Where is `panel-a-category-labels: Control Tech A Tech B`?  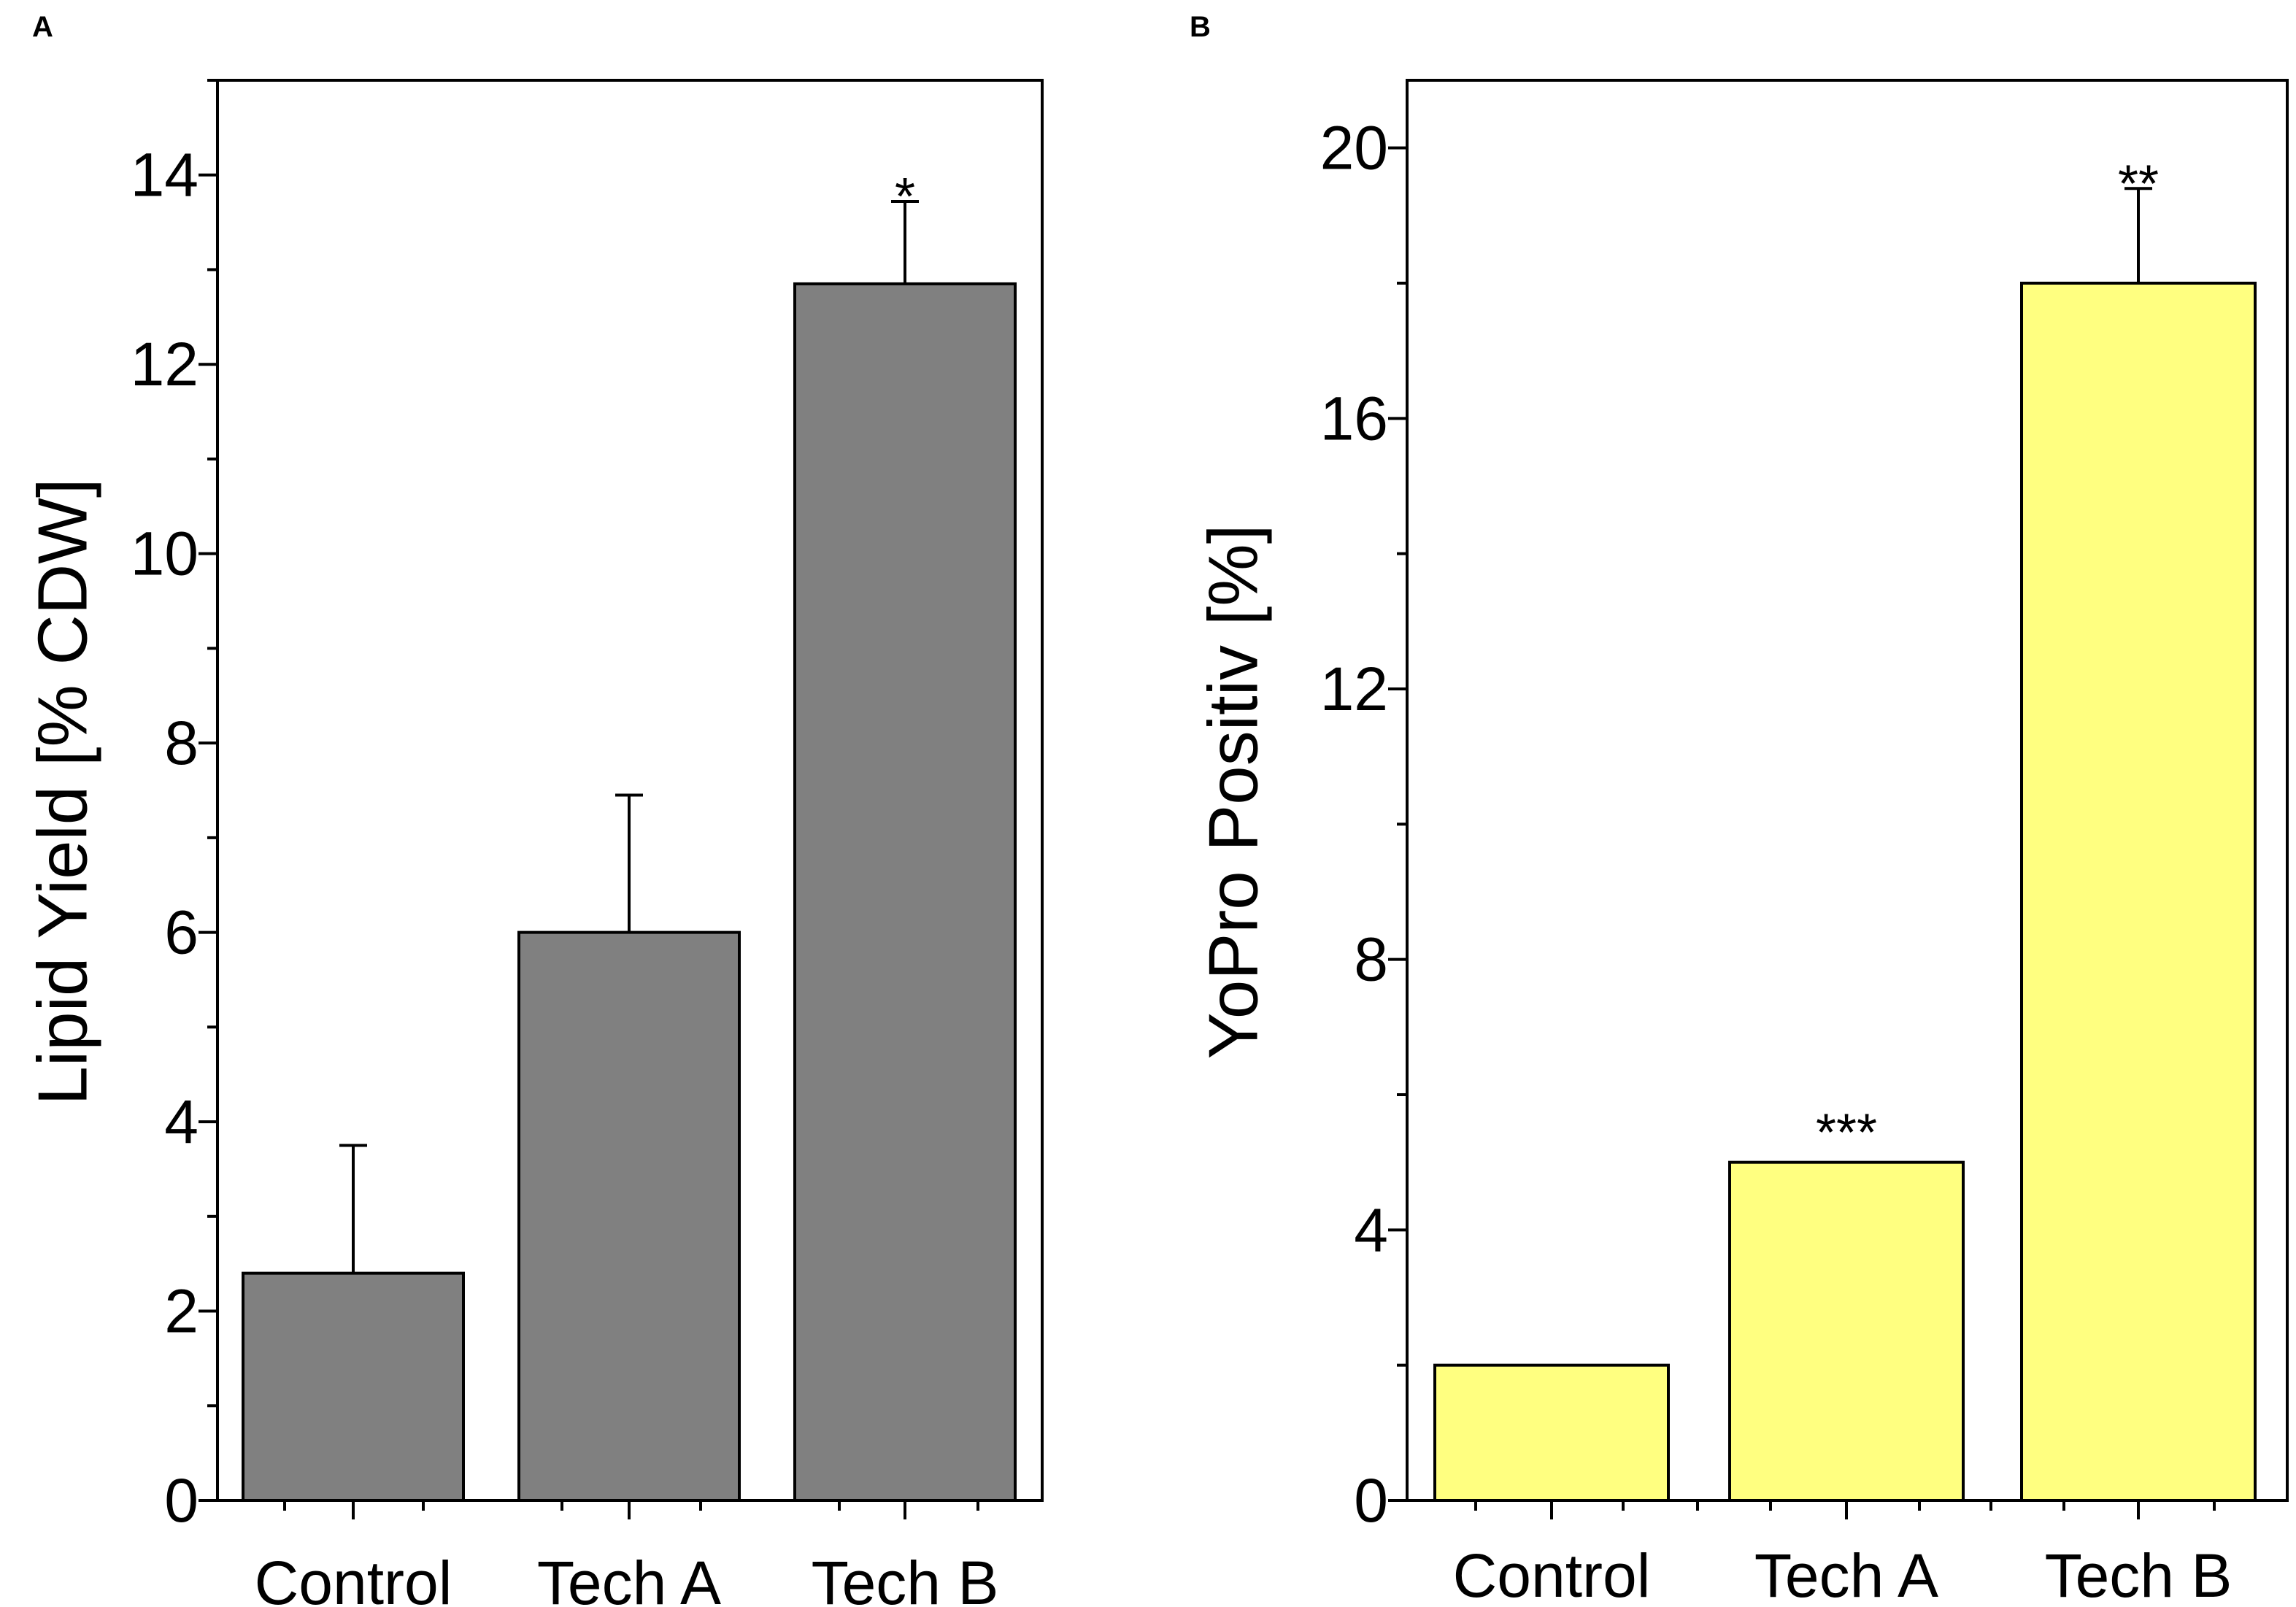 panel-a-category-labels: Control Tech A Tech B is located at coordinates (627, 1578).